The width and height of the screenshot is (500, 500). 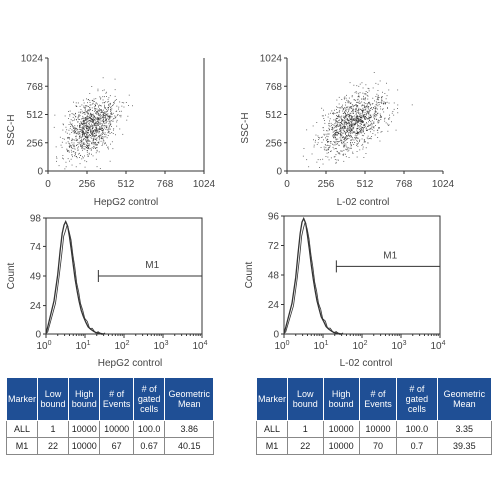 What do you see at coordinates (130, 363) in the screenshot?
I see `histogram-hepg2-xlabel: HepG2 control` at bounding box center [130, 363].